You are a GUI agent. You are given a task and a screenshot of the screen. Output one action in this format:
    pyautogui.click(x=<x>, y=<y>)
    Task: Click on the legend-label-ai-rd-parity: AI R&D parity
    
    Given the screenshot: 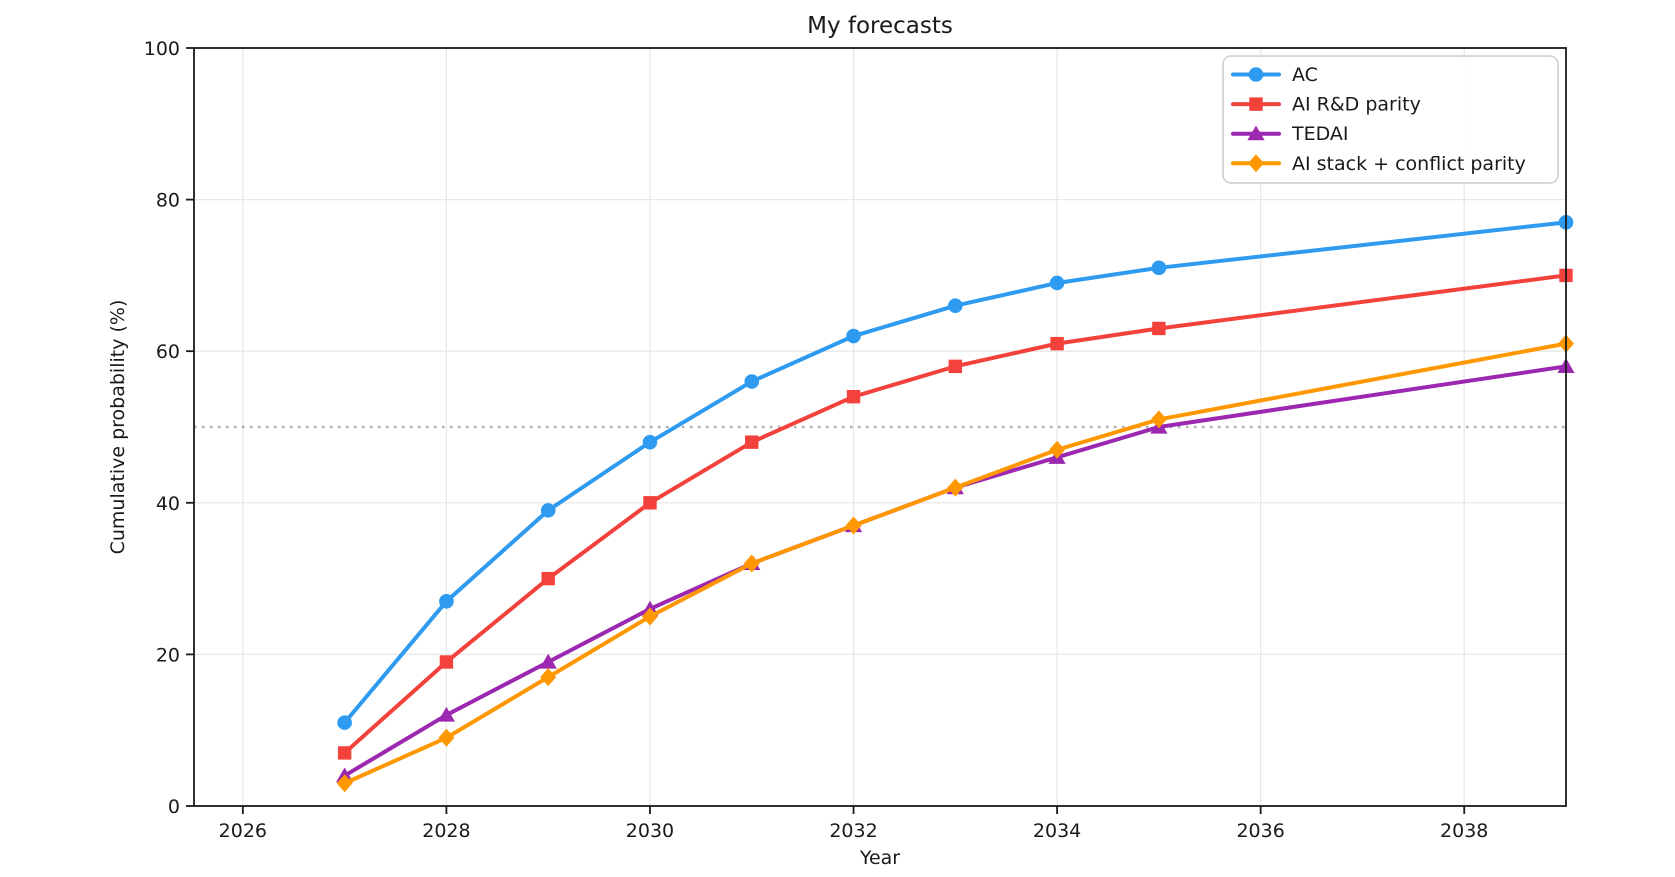 What is the action you would take?
    pyautogui.click(x=1356, y=105)
    